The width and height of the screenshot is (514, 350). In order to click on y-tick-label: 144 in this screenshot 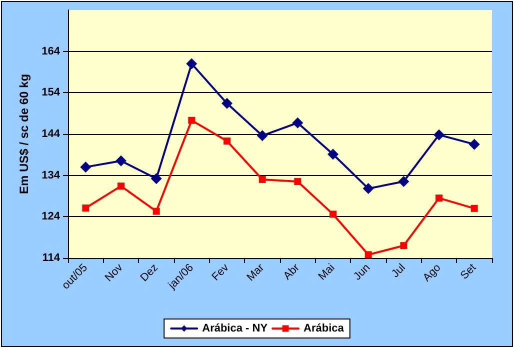, I will do `click(51, 134)`.